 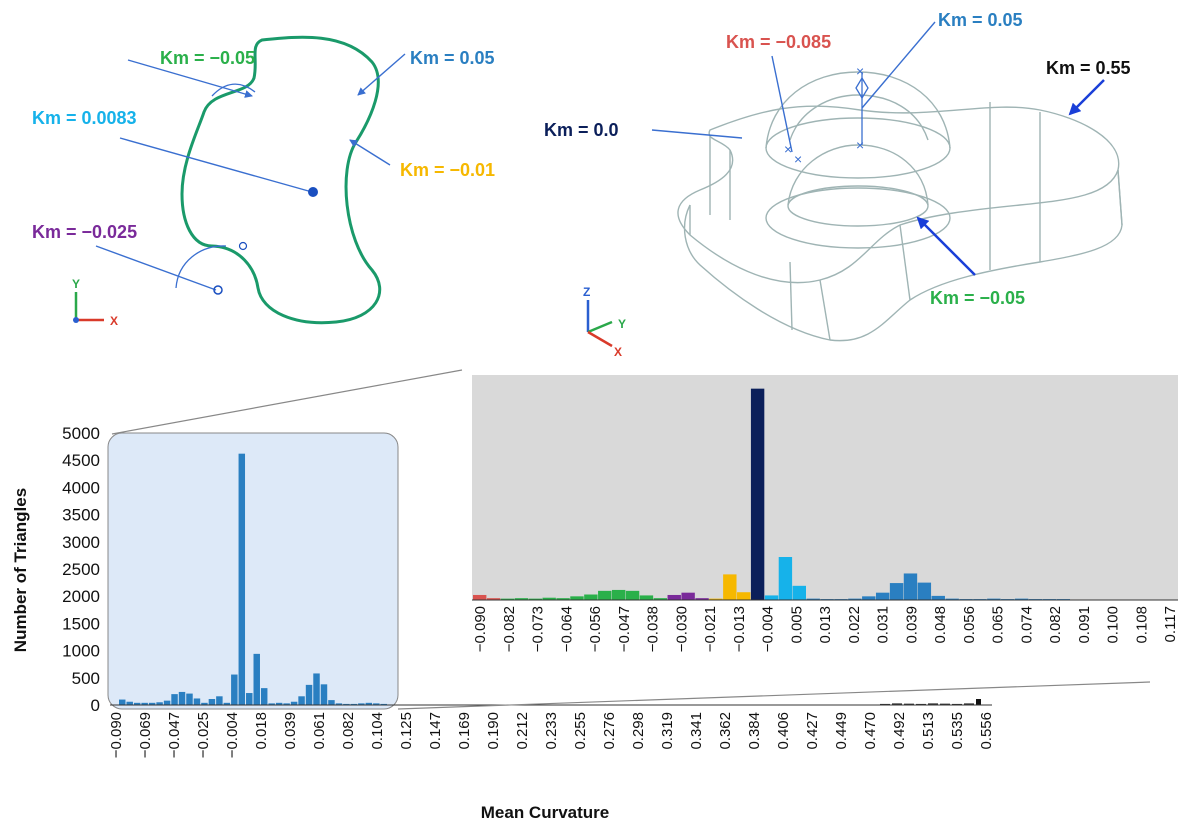 I want to click on x-tick-label: 0.427, so click(x=812, y=731).